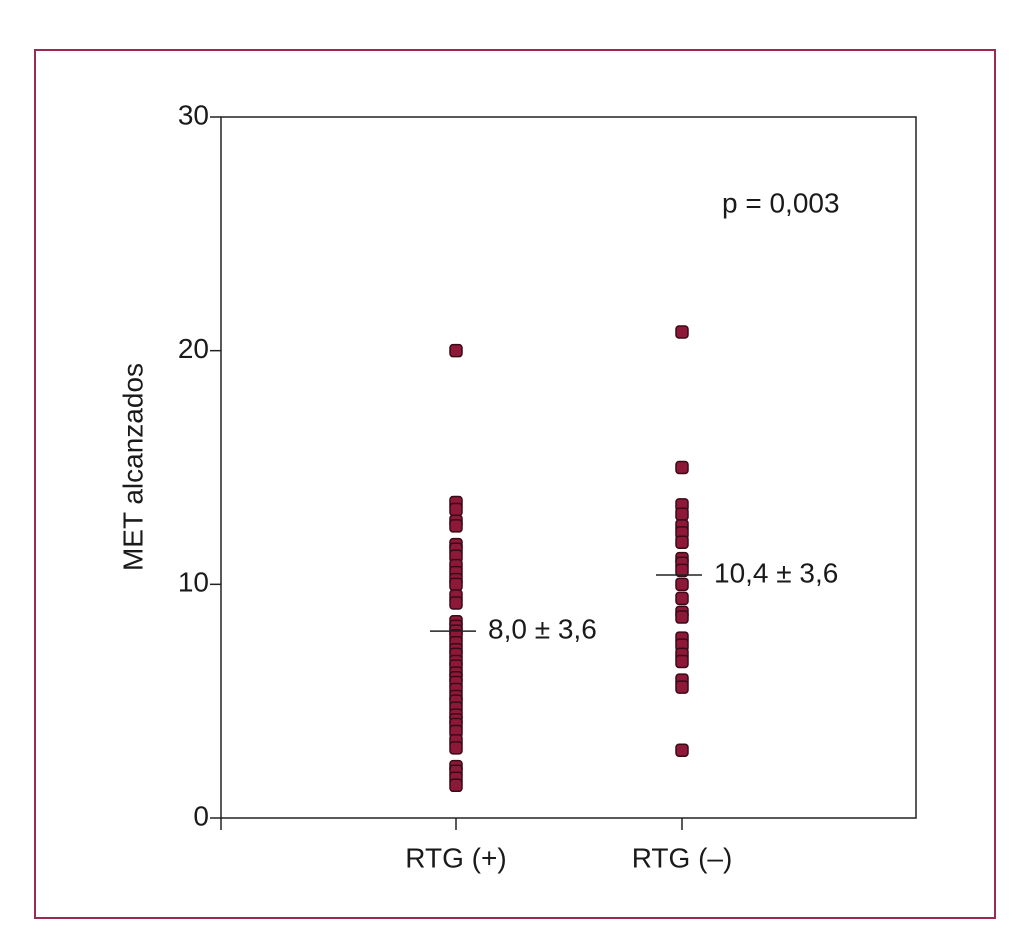  Describe the element at coordinates (132, 467) in the screenshot. I see `y-axis-label: MET alcanzados` at that location.